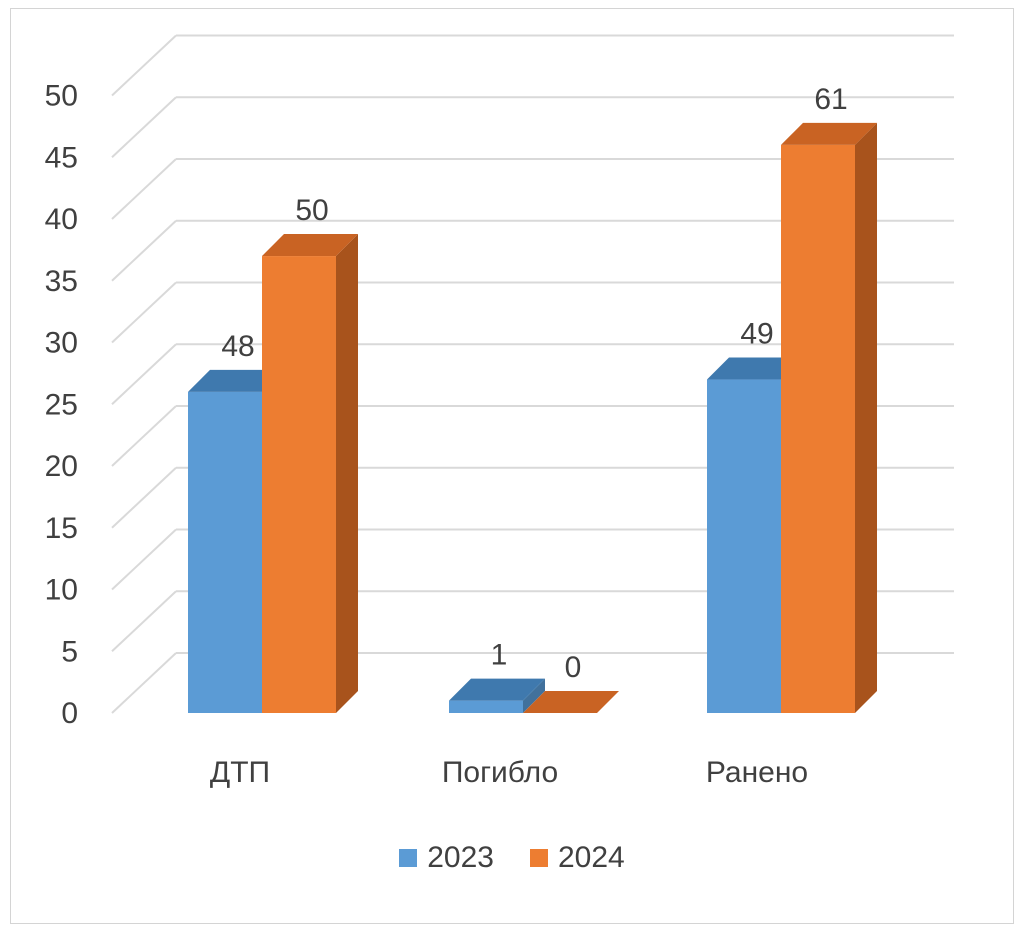 Image resolution: width=1024 pixels, height=934 pixels. I want to click on x-category-label: Ранено, so click(757, 772).